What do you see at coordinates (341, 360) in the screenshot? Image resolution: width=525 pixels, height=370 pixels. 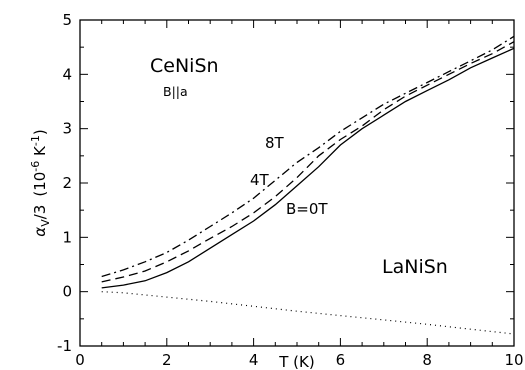 I see `x-tick-label: 6` at bounding box center [341, 360].